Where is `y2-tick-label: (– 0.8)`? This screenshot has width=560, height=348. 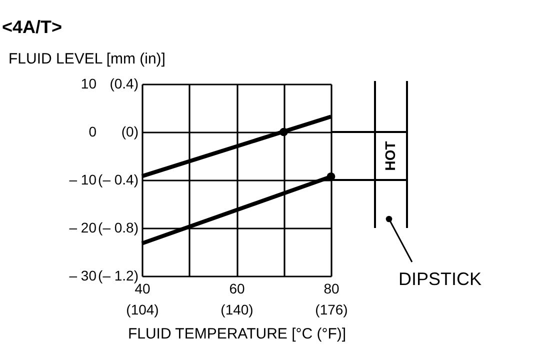
y2-tick-label: (– 0.8) is located at coordinates (118, 228).